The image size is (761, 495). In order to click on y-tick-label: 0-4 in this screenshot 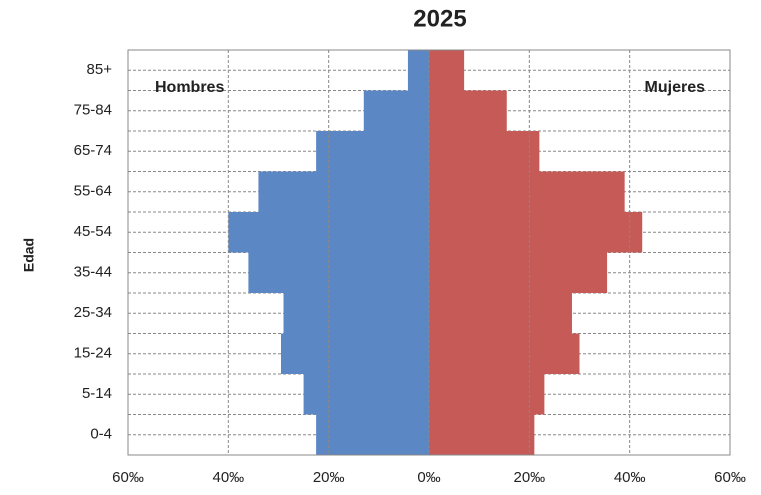, I will do `click(101, 434)`.